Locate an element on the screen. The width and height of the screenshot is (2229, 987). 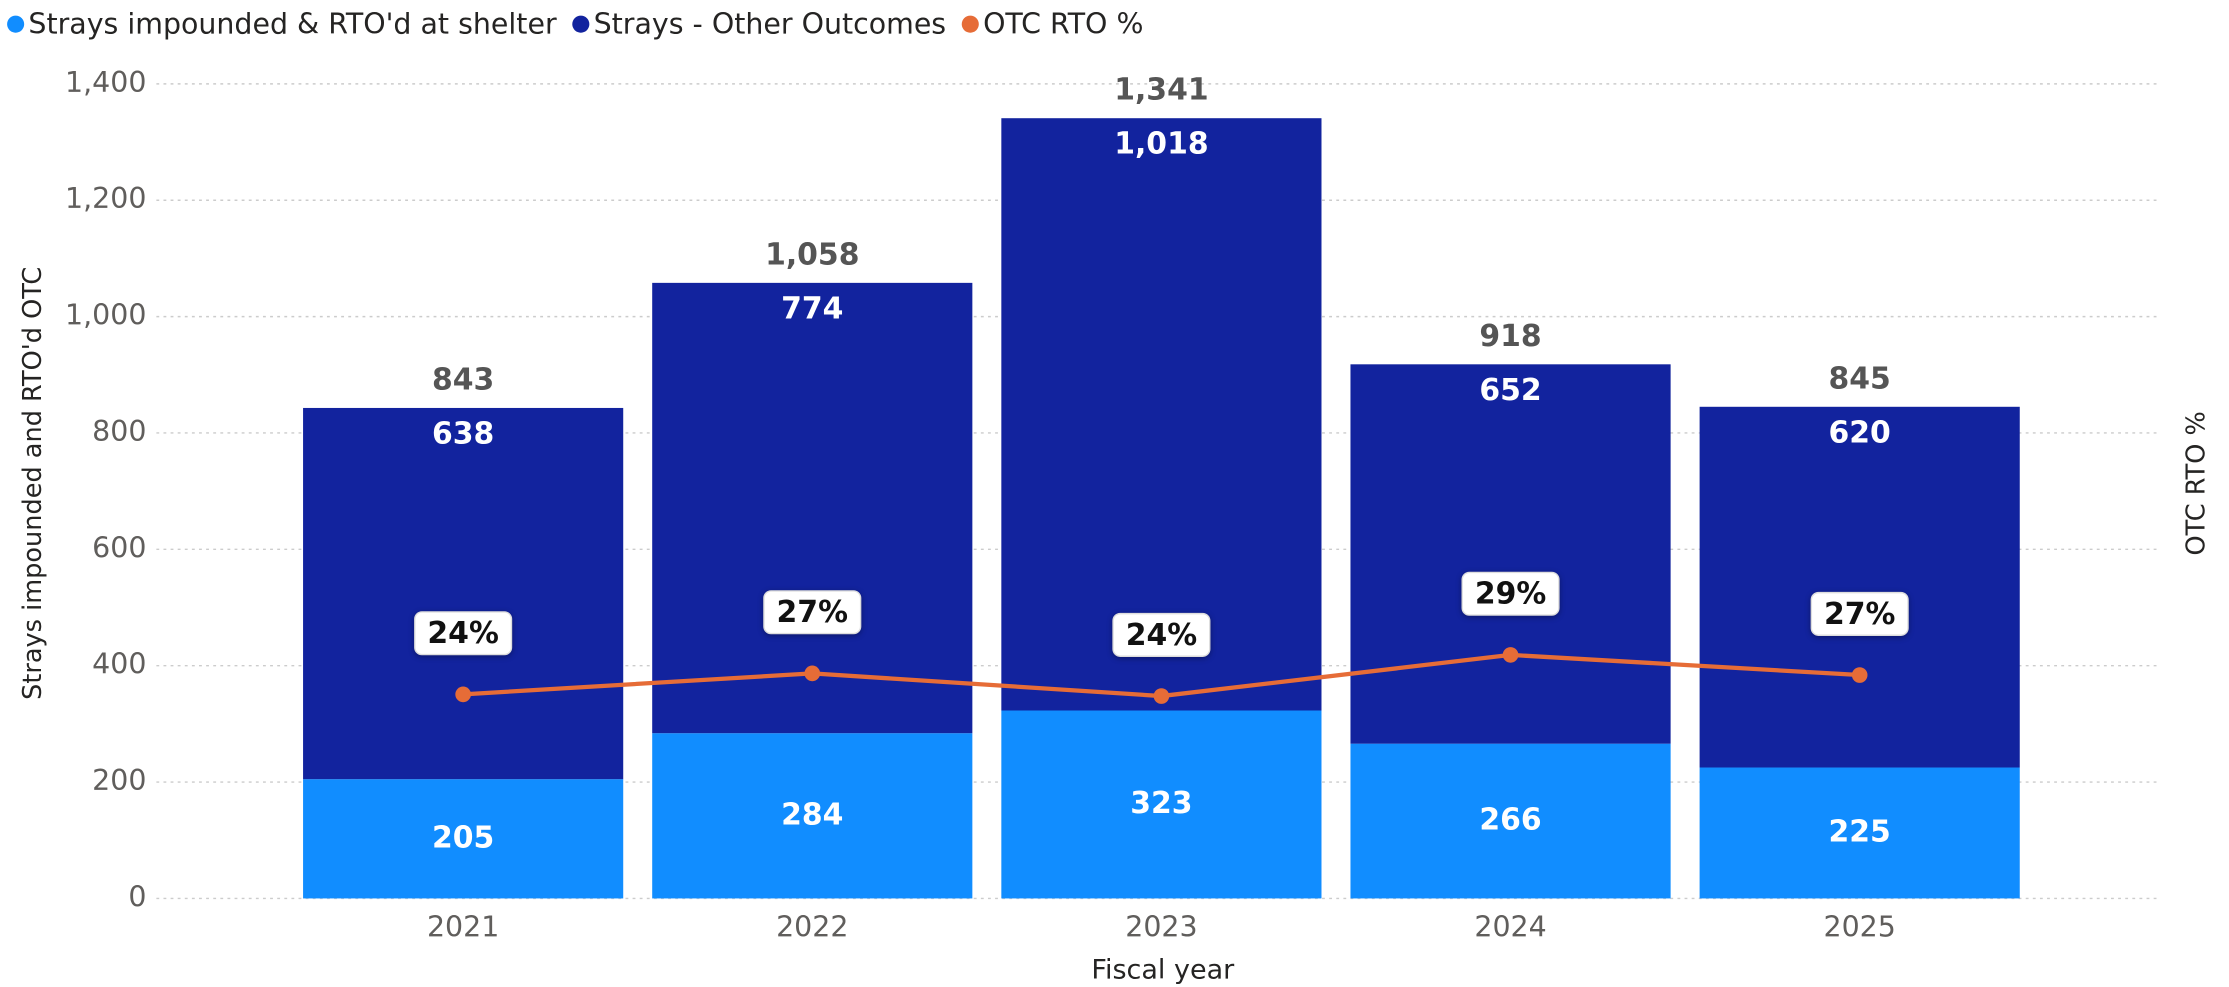
y-tick-label: 600 is located at coordinates (119, 547).